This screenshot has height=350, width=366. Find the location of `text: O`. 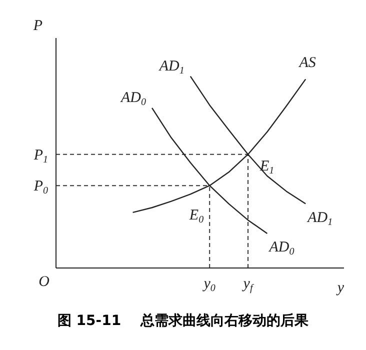

text: O is located at coordinates (44, 282).